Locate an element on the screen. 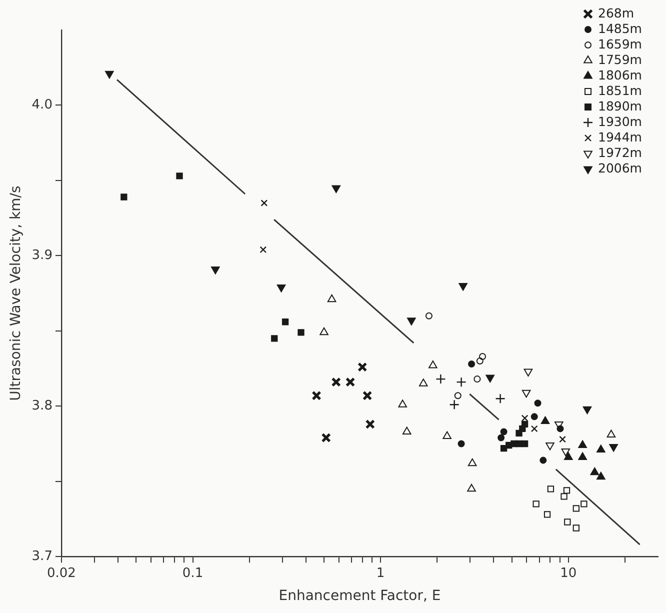  y-axis-title: Ultrasonic Wave Velocity, km/s is located at coordinates (16, 293).